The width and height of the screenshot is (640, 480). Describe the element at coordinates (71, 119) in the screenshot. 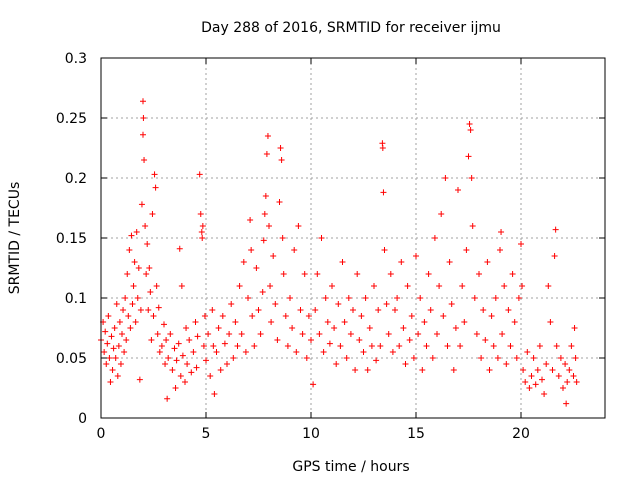

I see `y-tick-label: 0.25` at that location.